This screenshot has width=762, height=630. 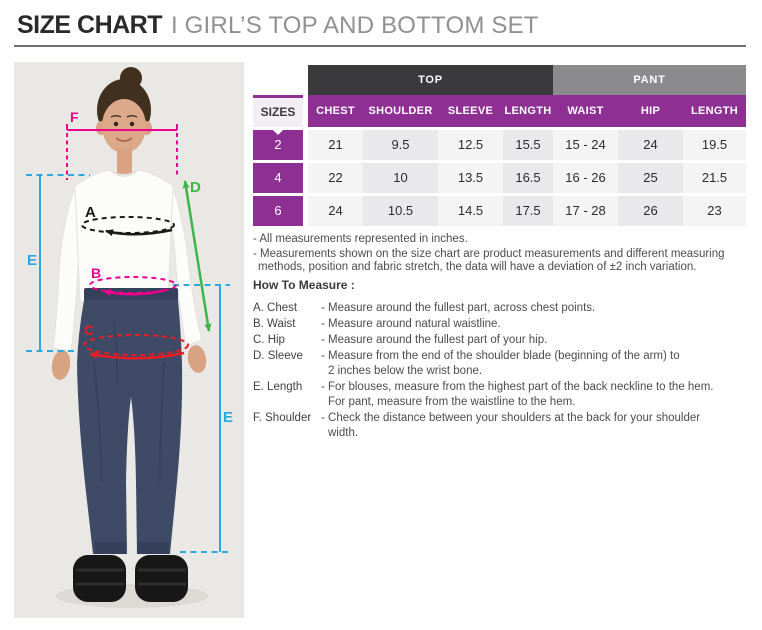 I want to click on column-header-waist: WAIST, so click(x=585, y=111).